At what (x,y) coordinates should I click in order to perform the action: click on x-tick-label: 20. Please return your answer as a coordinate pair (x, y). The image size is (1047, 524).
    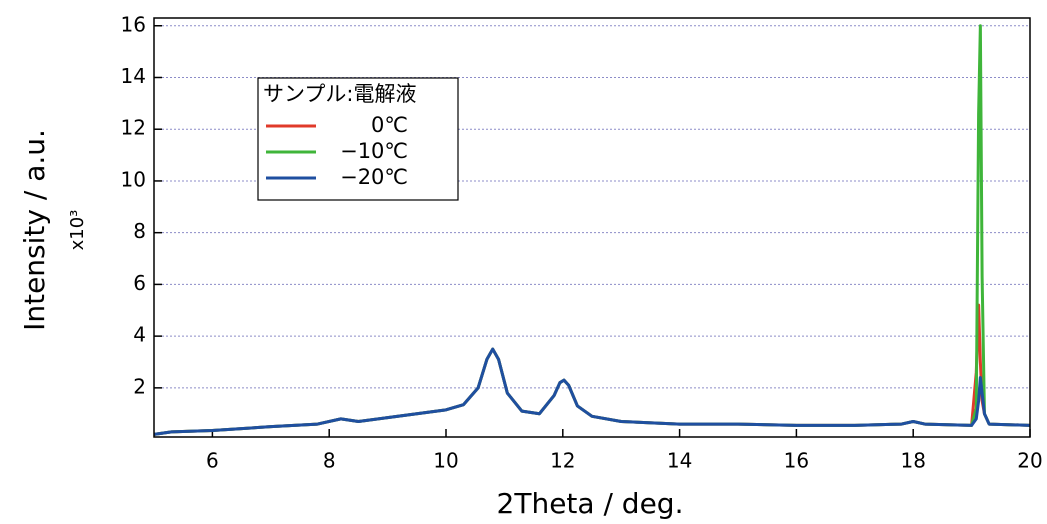
    Looking at the image, I should click on (1029, 461).